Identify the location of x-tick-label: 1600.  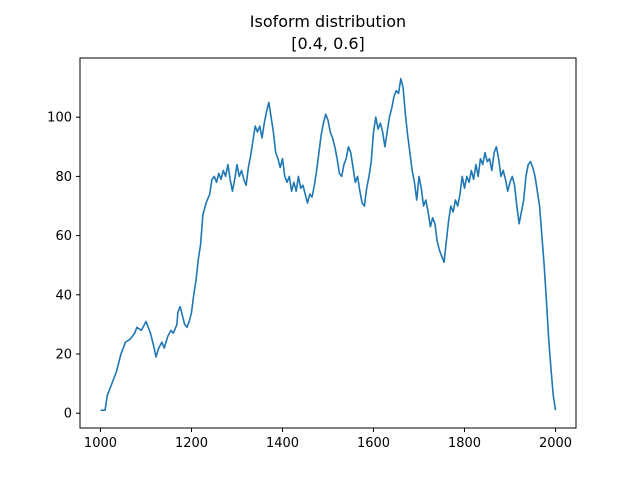
(373, 443).